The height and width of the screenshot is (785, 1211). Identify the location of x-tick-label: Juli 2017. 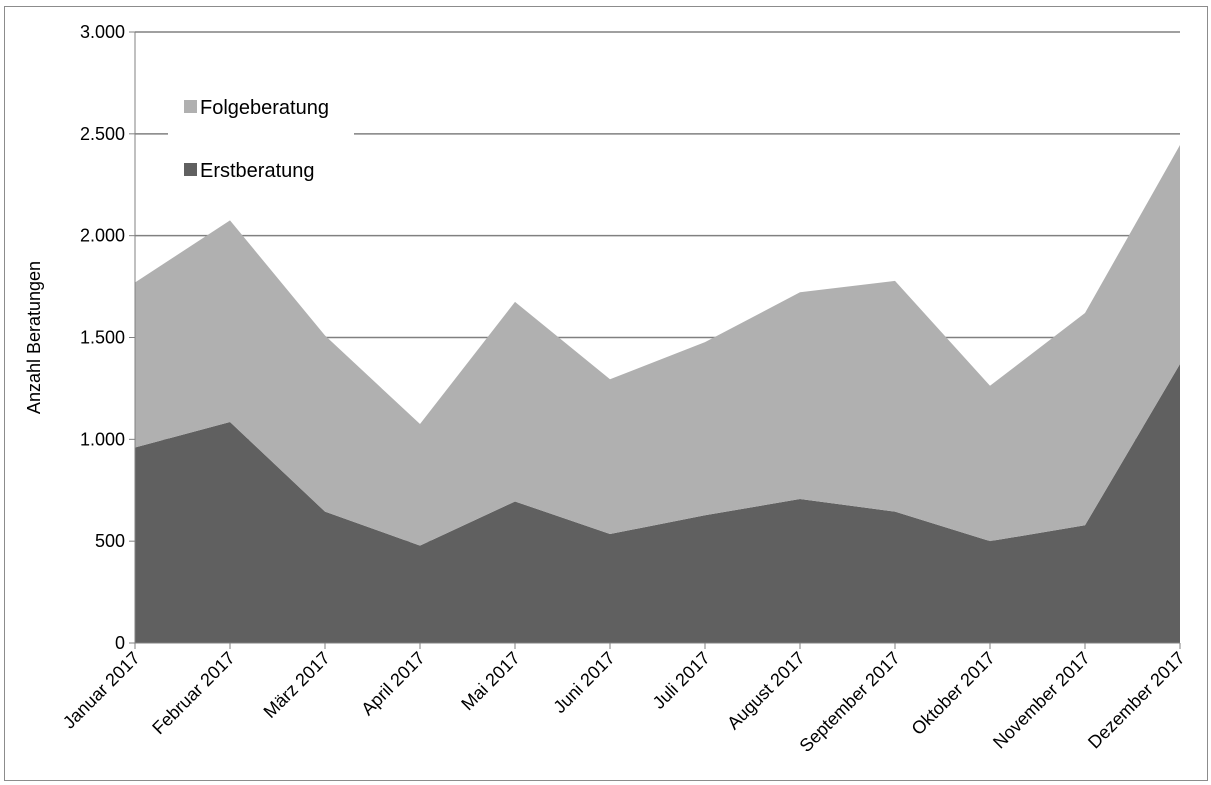
(681, 680).